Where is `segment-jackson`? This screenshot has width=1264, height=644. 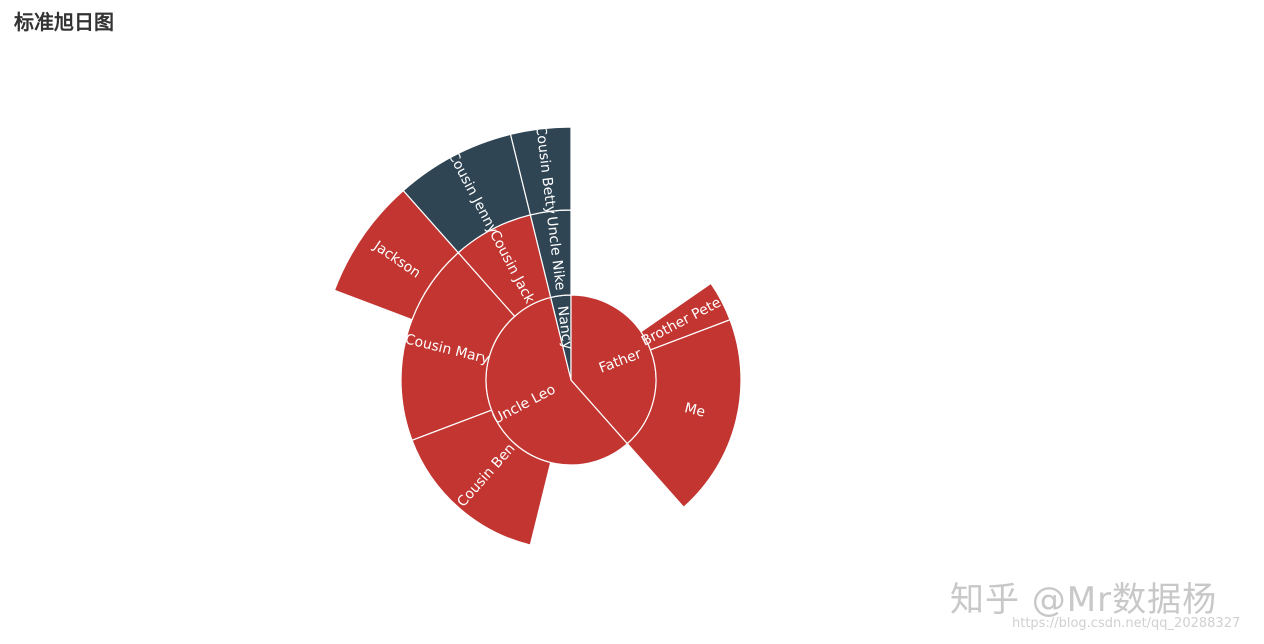 segment-jackson is located at coordinates (396, 255).